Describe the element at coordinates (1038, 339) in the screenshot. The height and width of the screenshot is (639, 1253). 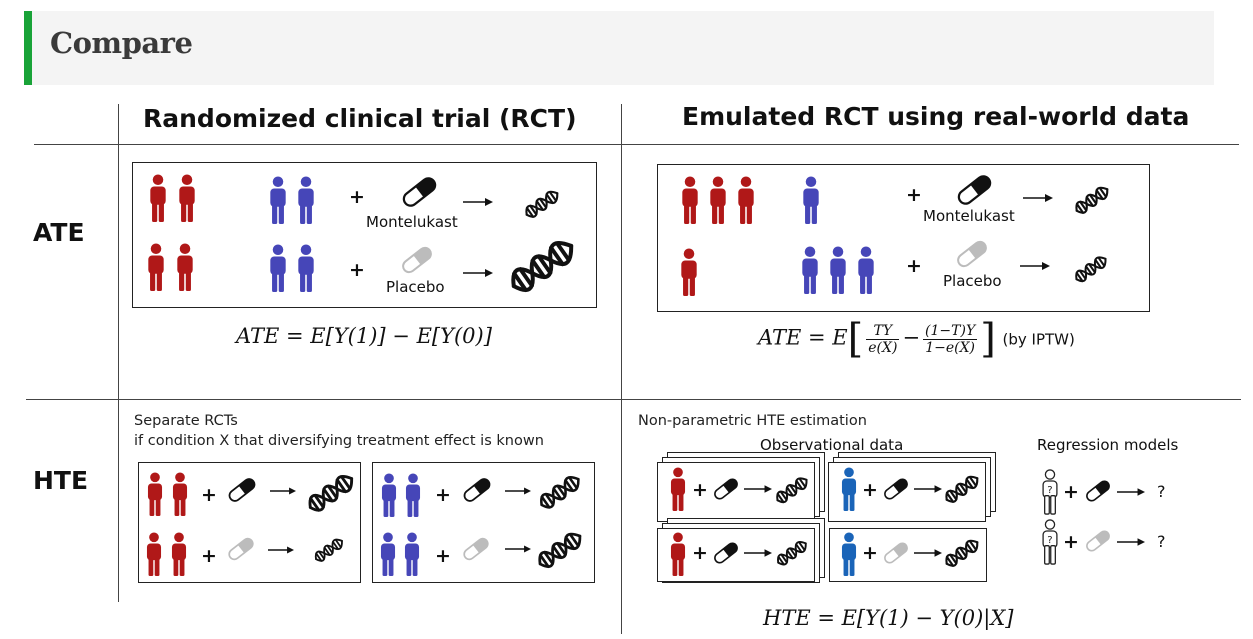
I see `formula-note: (by IPTW)` at that location.